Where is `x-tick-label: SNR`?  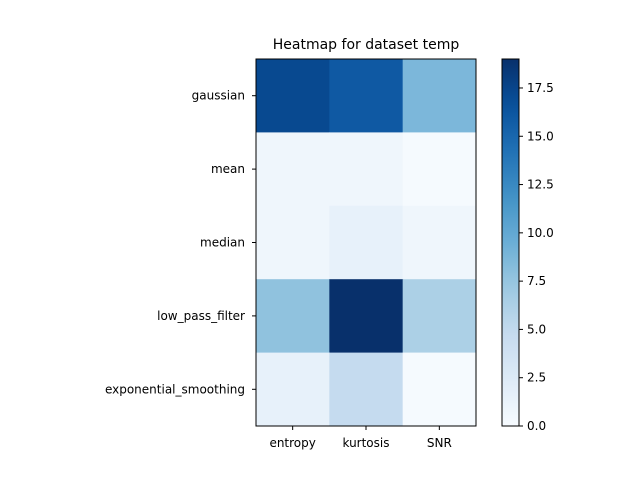
x-tick-label: SNR is located at coordinates (439, 443).